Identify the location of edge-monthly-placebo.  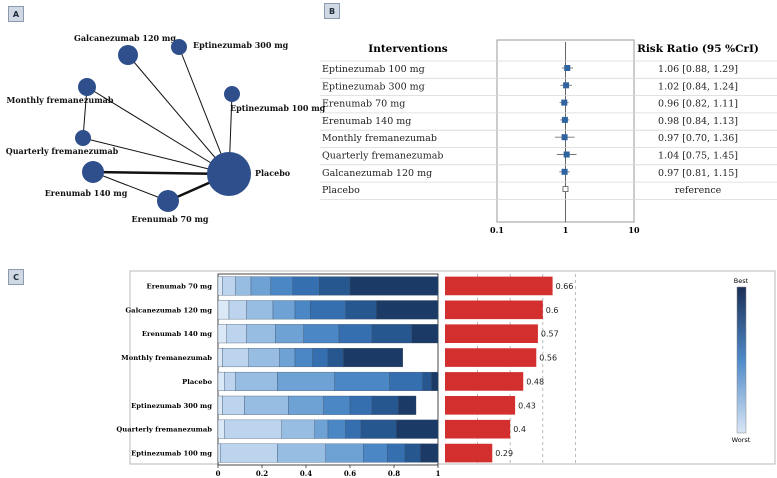
(158, 130).